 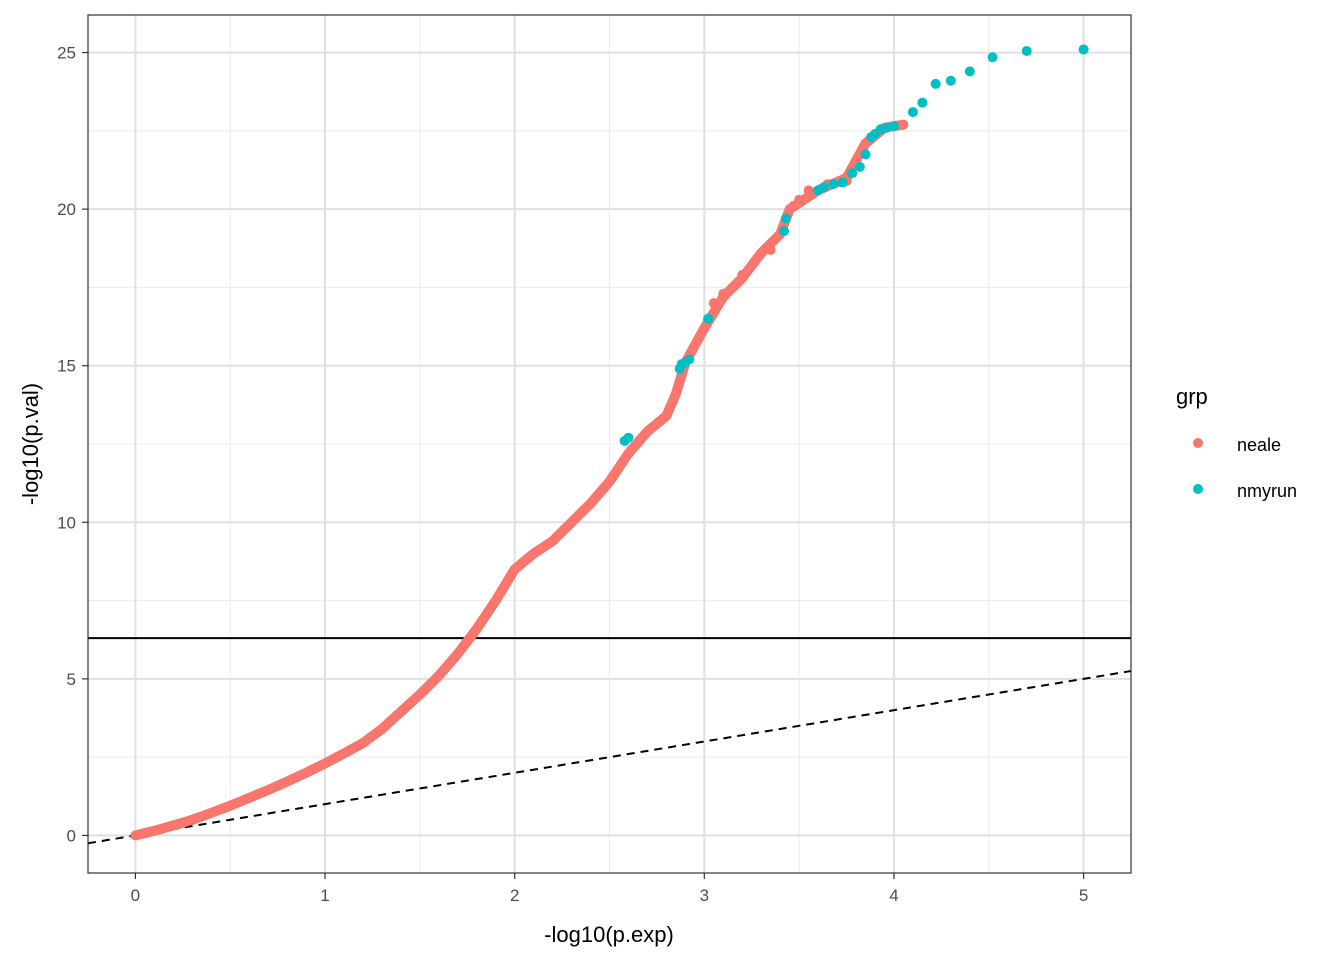 I want to click on x-tick-label: 1, so click(x=324, y=895).